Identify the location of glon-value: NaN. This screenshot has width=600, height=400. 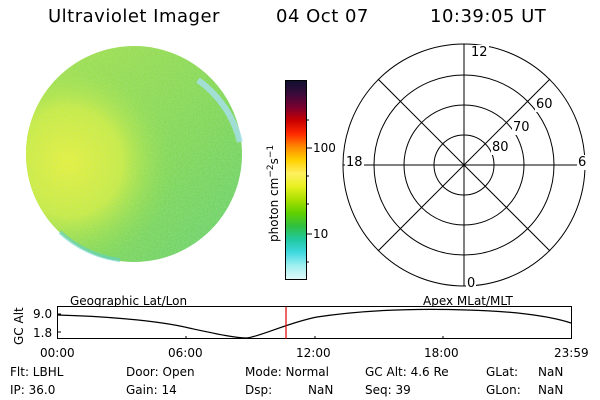
(551, 390).